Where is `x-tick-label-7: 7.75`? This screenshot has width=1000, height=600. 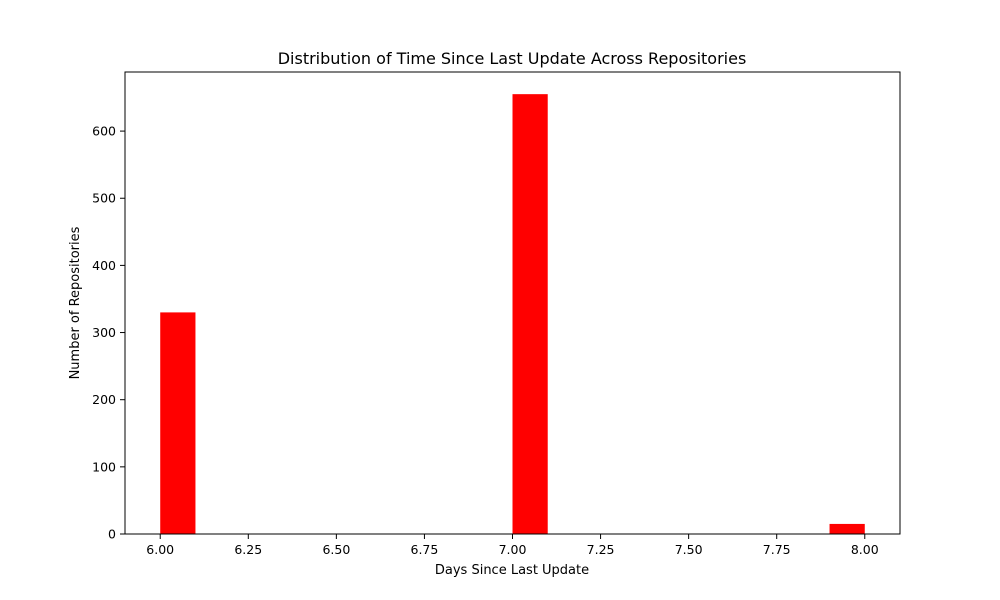 x-tick-label-7: 7.75 is located at coordinates (777, 549).